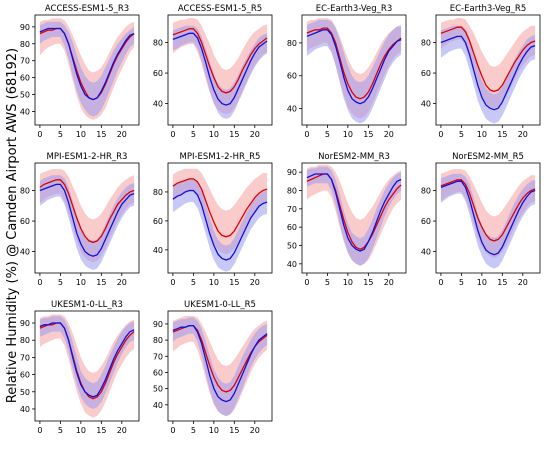 This screenshot has width=550, height=450. Describe the element at coordinates (488, 157) in the screenshot. I see `panel-title: NorESM2-MM_R5` at that location.